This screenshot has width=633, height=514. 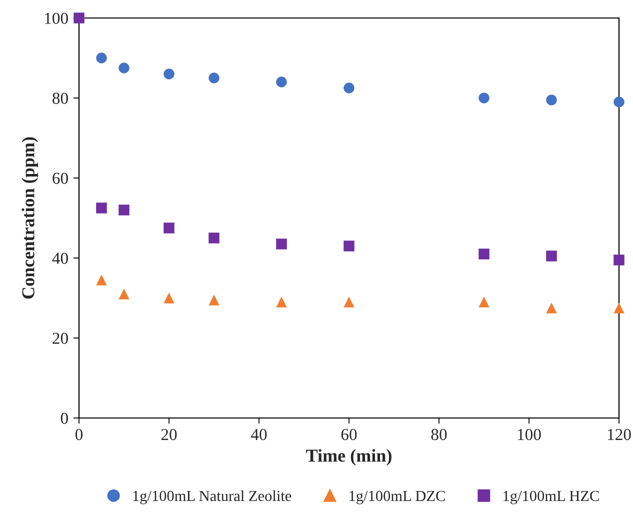 What do you see at coordinates (169, 434) in the screenshot?
I see `x-tick-label: 20` at bounding box center [169, 434].